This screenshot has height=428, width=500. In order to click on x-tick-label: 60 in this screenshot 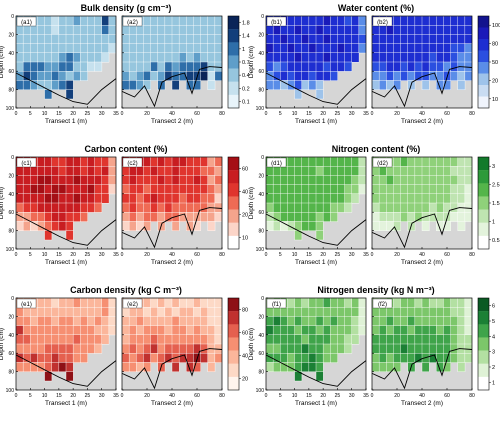, I will do `click(447, 255)`.